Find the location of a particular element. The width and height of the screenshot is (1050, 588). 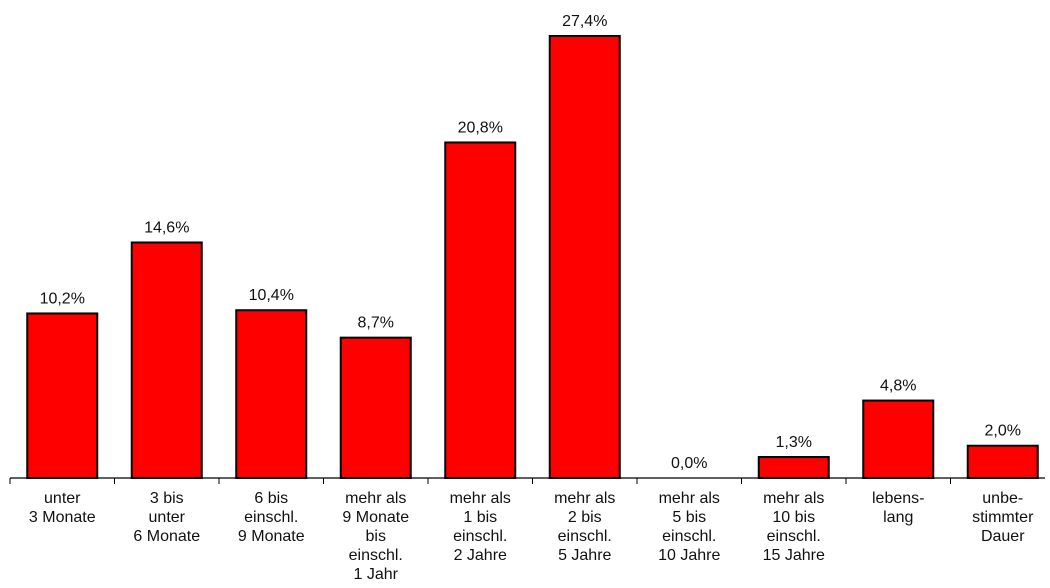

x-tick-label-line: 1 bis is located at coordinates (480, 517).